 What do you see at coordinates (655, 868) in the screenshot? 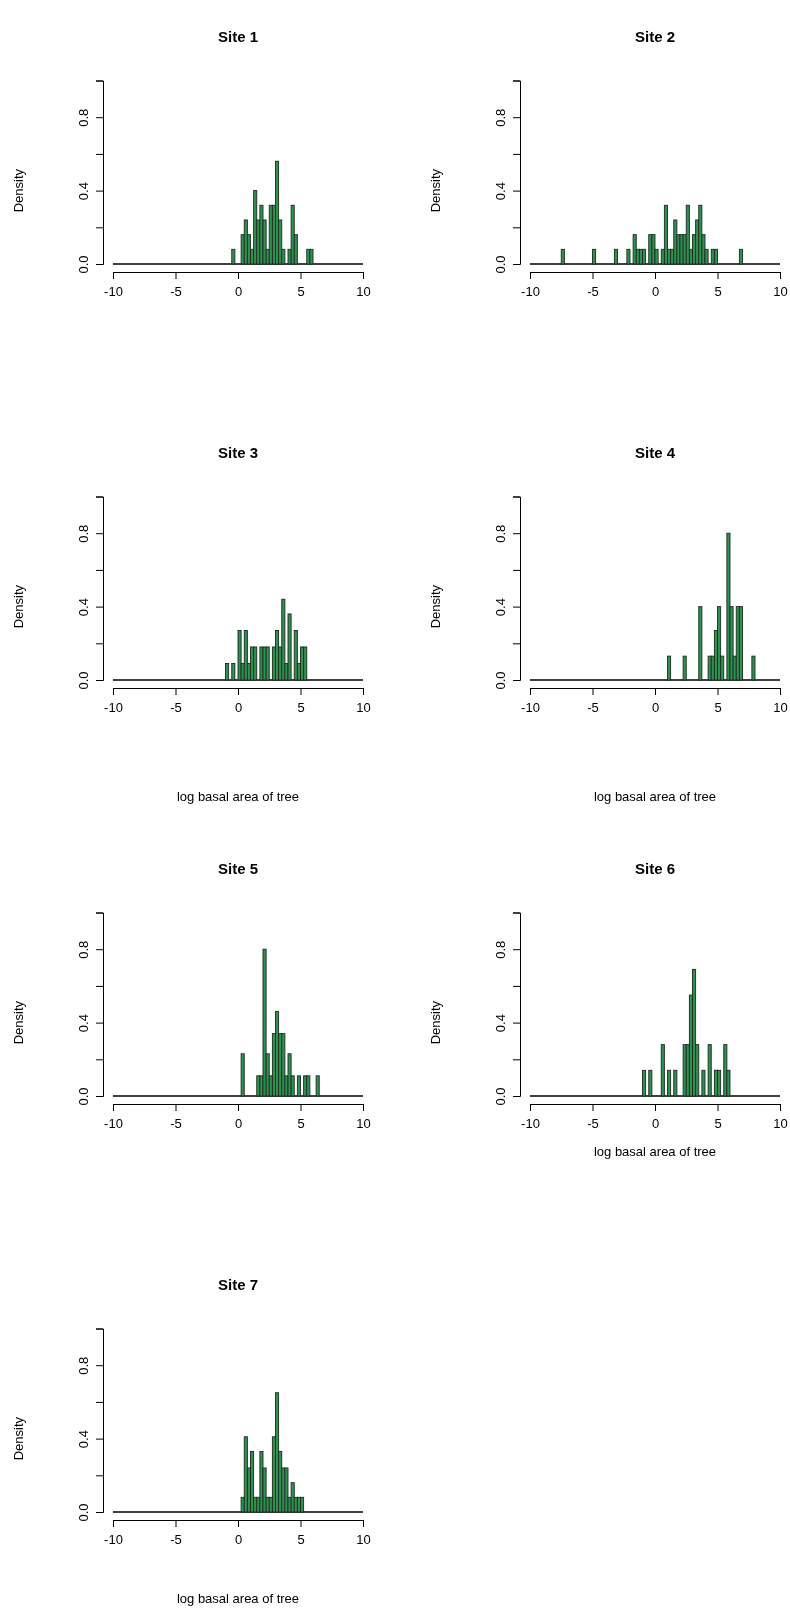
I see `chart-title: Site 6` at bounding box center [655, 868].